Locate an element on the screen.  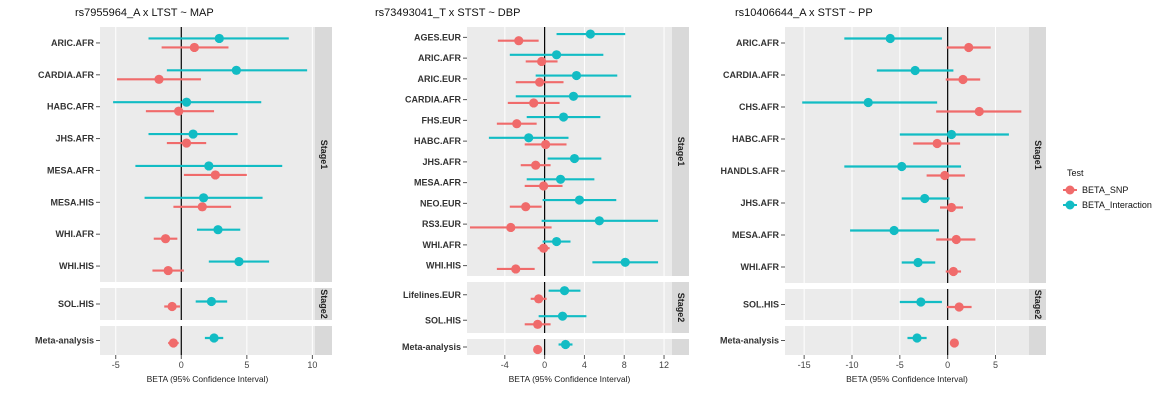
x-tick-label: 8 is located at coordinates (624, 365).